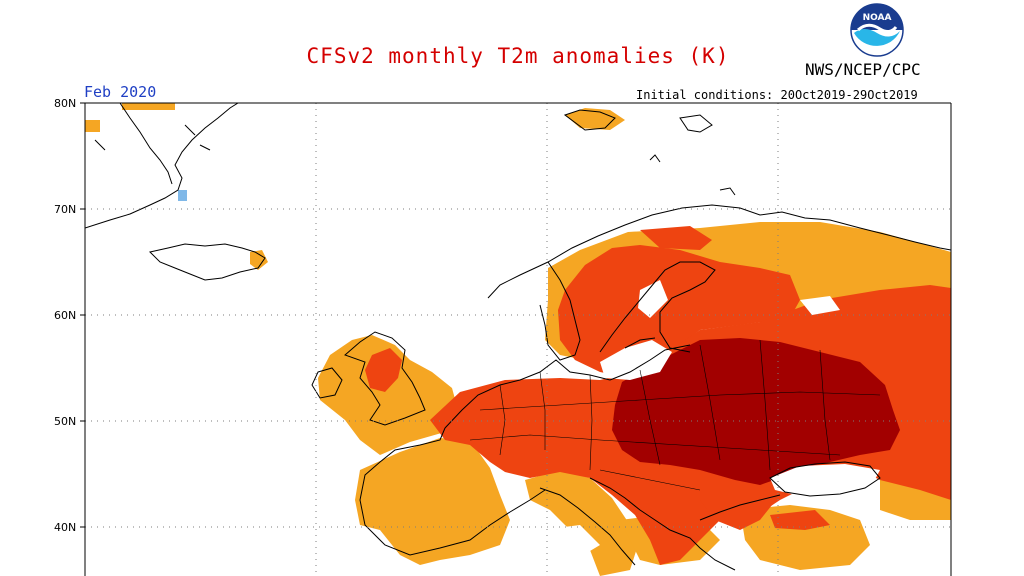  What do you see at coordinates (570, 542) in the screenshot?
I see `gap-med-south` at bounding box center [570, 542].